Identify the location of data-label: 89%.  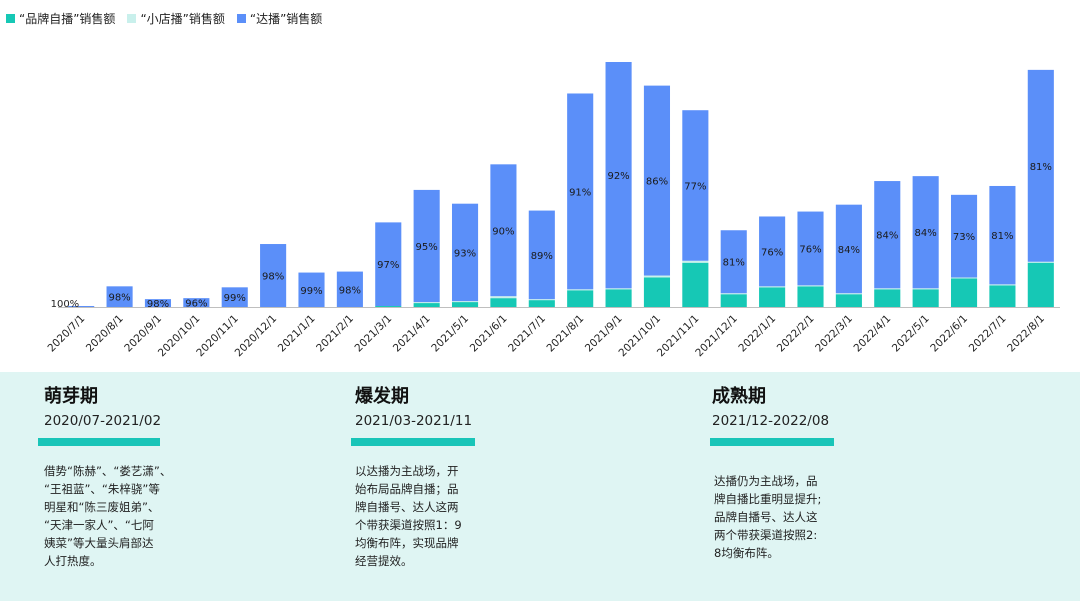
(542, 256).